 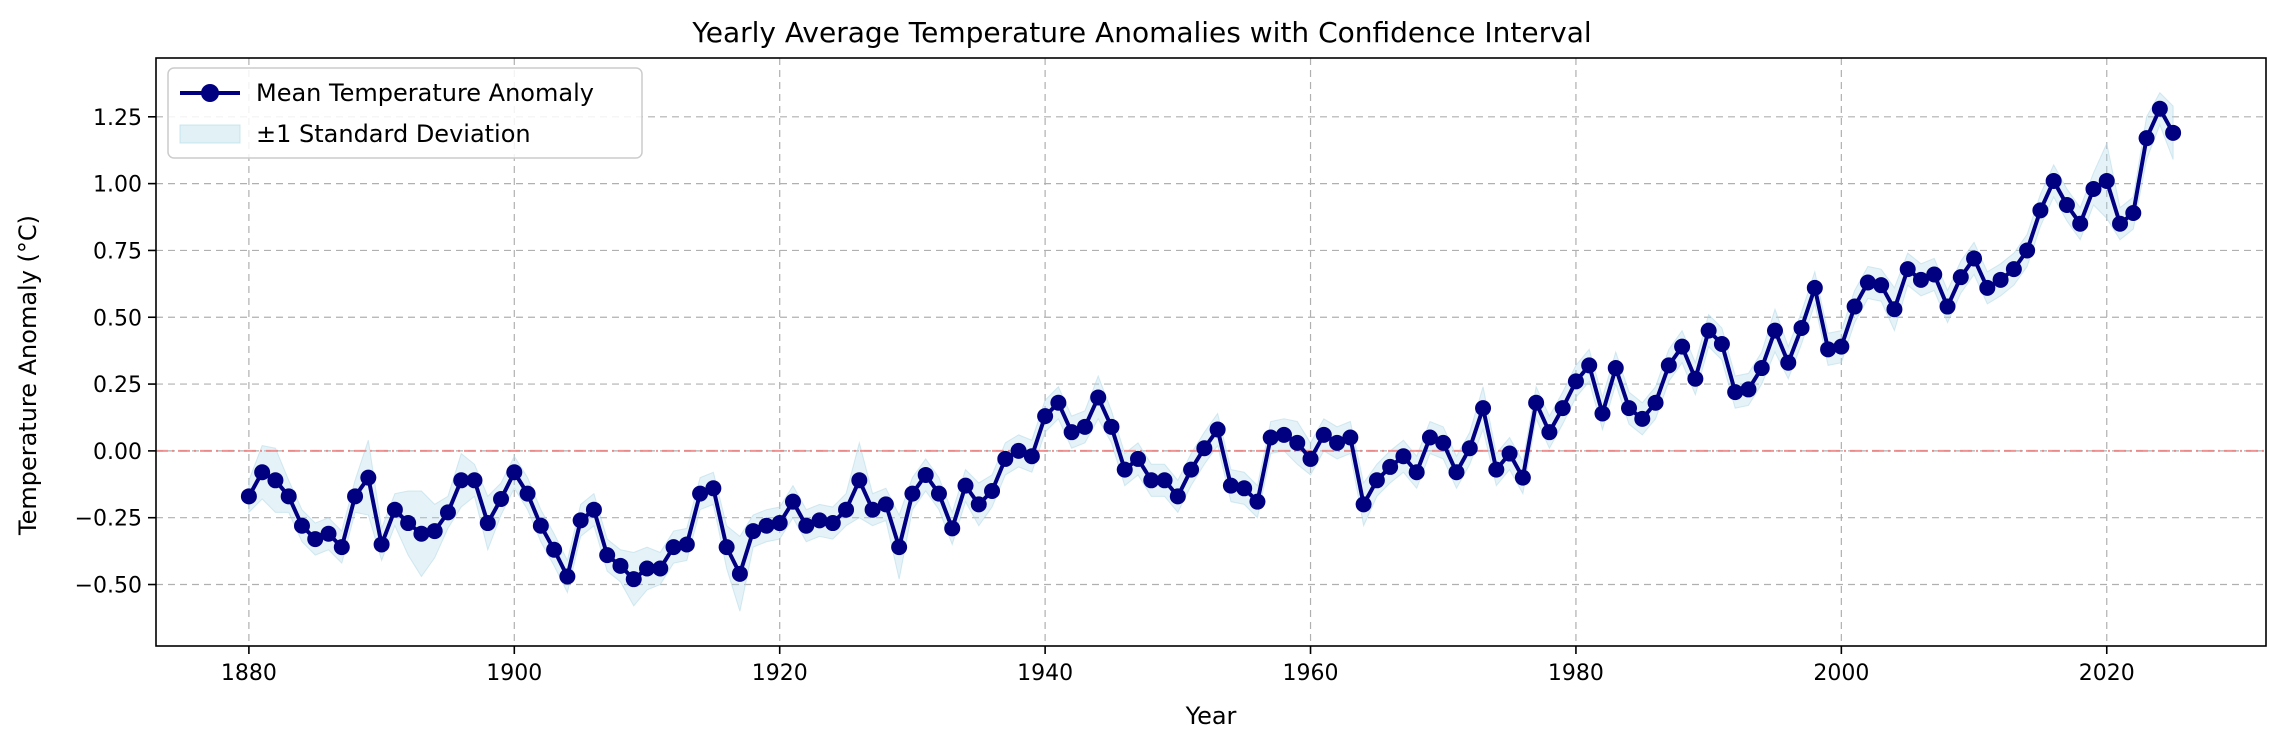 What do you see at coordinates (117, 185) in the screenshot?
I see `y-tick-label: 1.00` at bounding box center [117, 185].